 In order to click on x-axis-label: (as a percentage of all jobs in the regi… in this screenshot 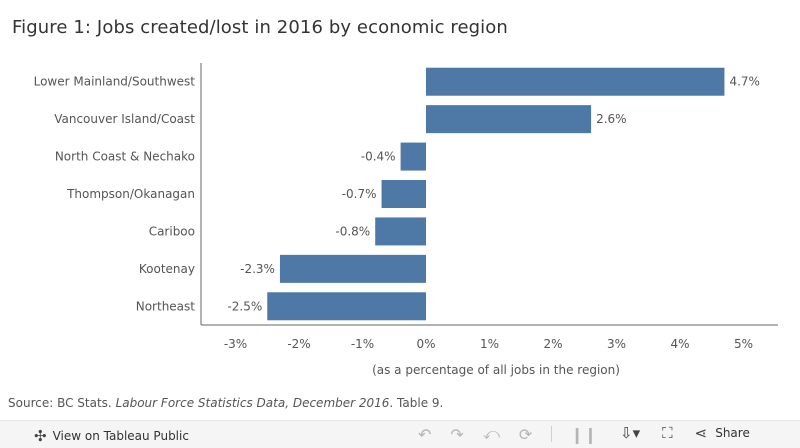, I will do `click(496, 370)`.